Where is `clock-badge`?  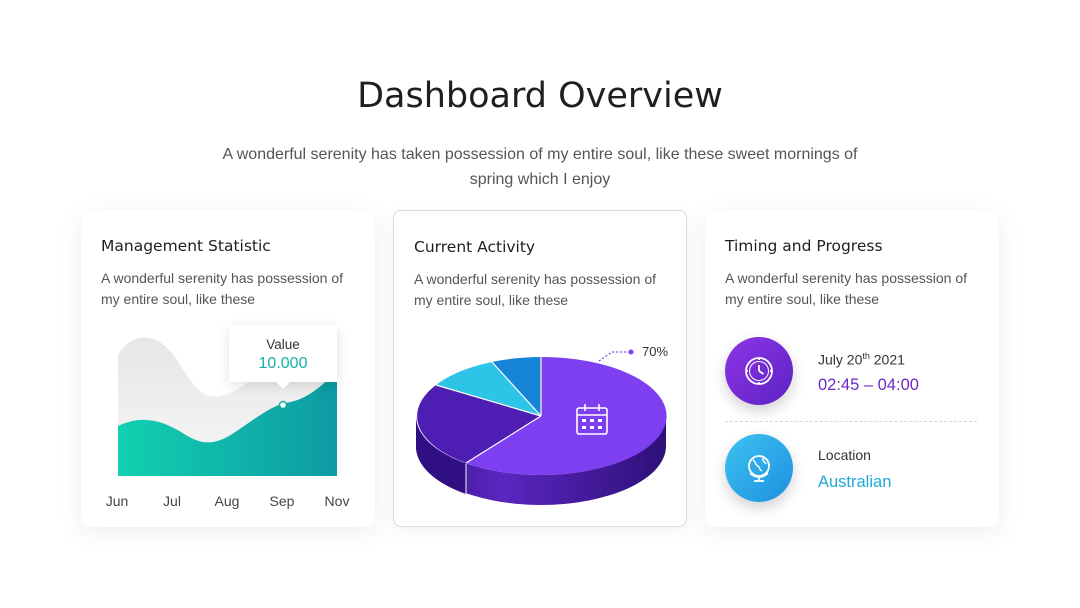
clock-badge is located at coordinates (759, 371).